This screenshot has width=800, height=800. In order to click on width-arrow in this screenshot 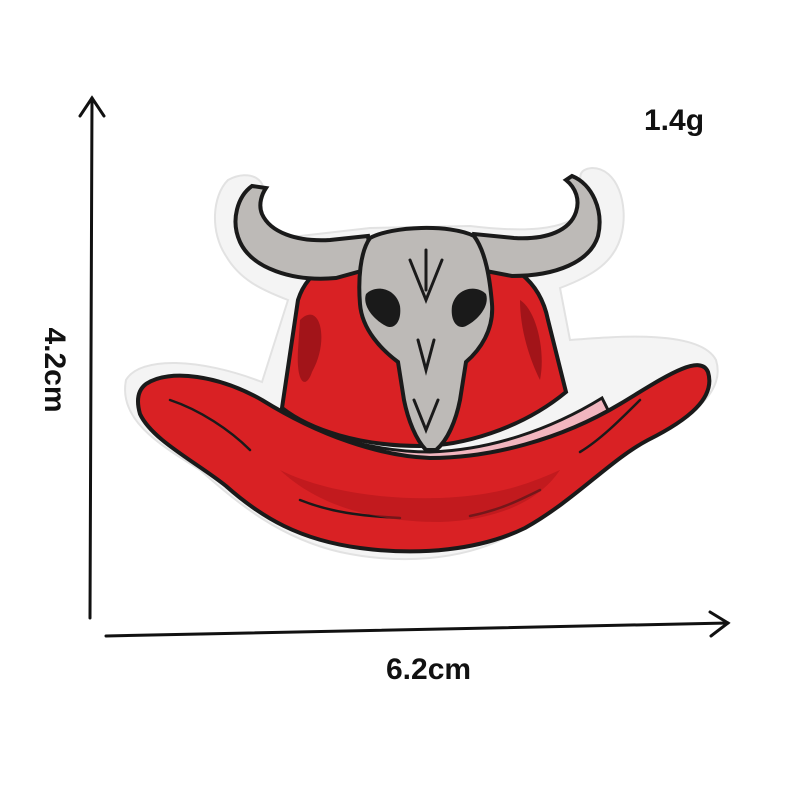, I will do `click(417, 624)`.